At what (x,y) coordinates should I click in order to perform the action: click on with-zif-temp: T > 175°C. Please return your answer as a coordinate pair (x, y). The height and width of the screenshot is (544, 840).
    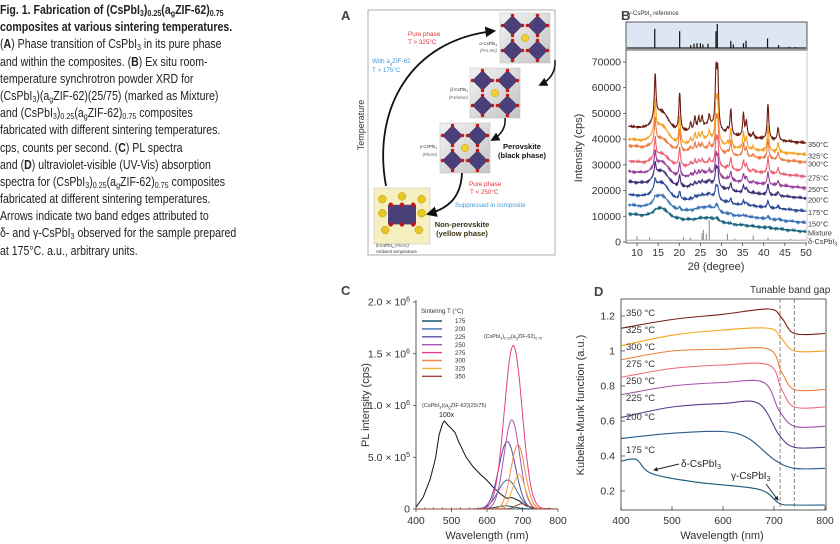
    Looking at the image, I should click on (386, 70).